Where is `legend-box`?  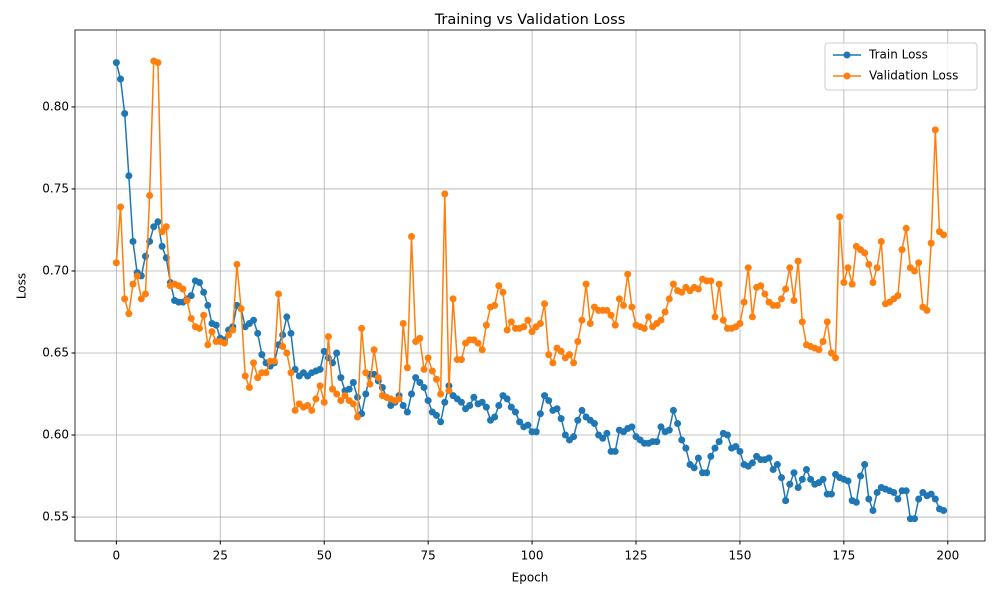 legend-box is located at coordinates (901, 66).